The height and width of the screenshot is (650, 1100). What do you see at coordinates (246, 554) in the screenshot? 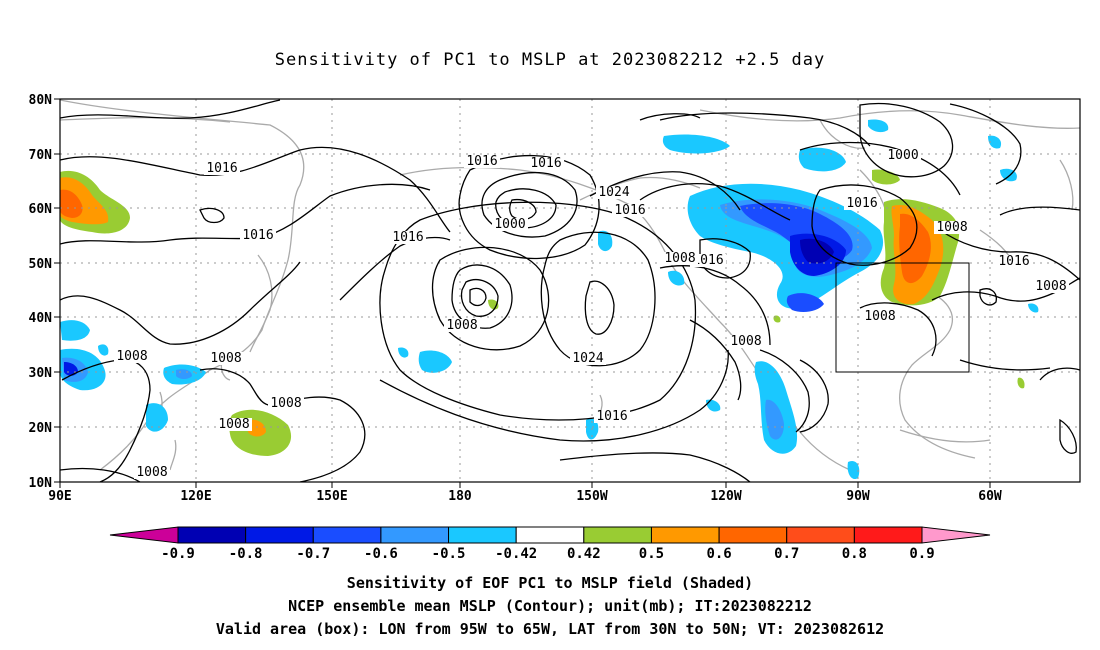
I see `colorbar-tick-label: -0.8` at bounding box center [246, 554].